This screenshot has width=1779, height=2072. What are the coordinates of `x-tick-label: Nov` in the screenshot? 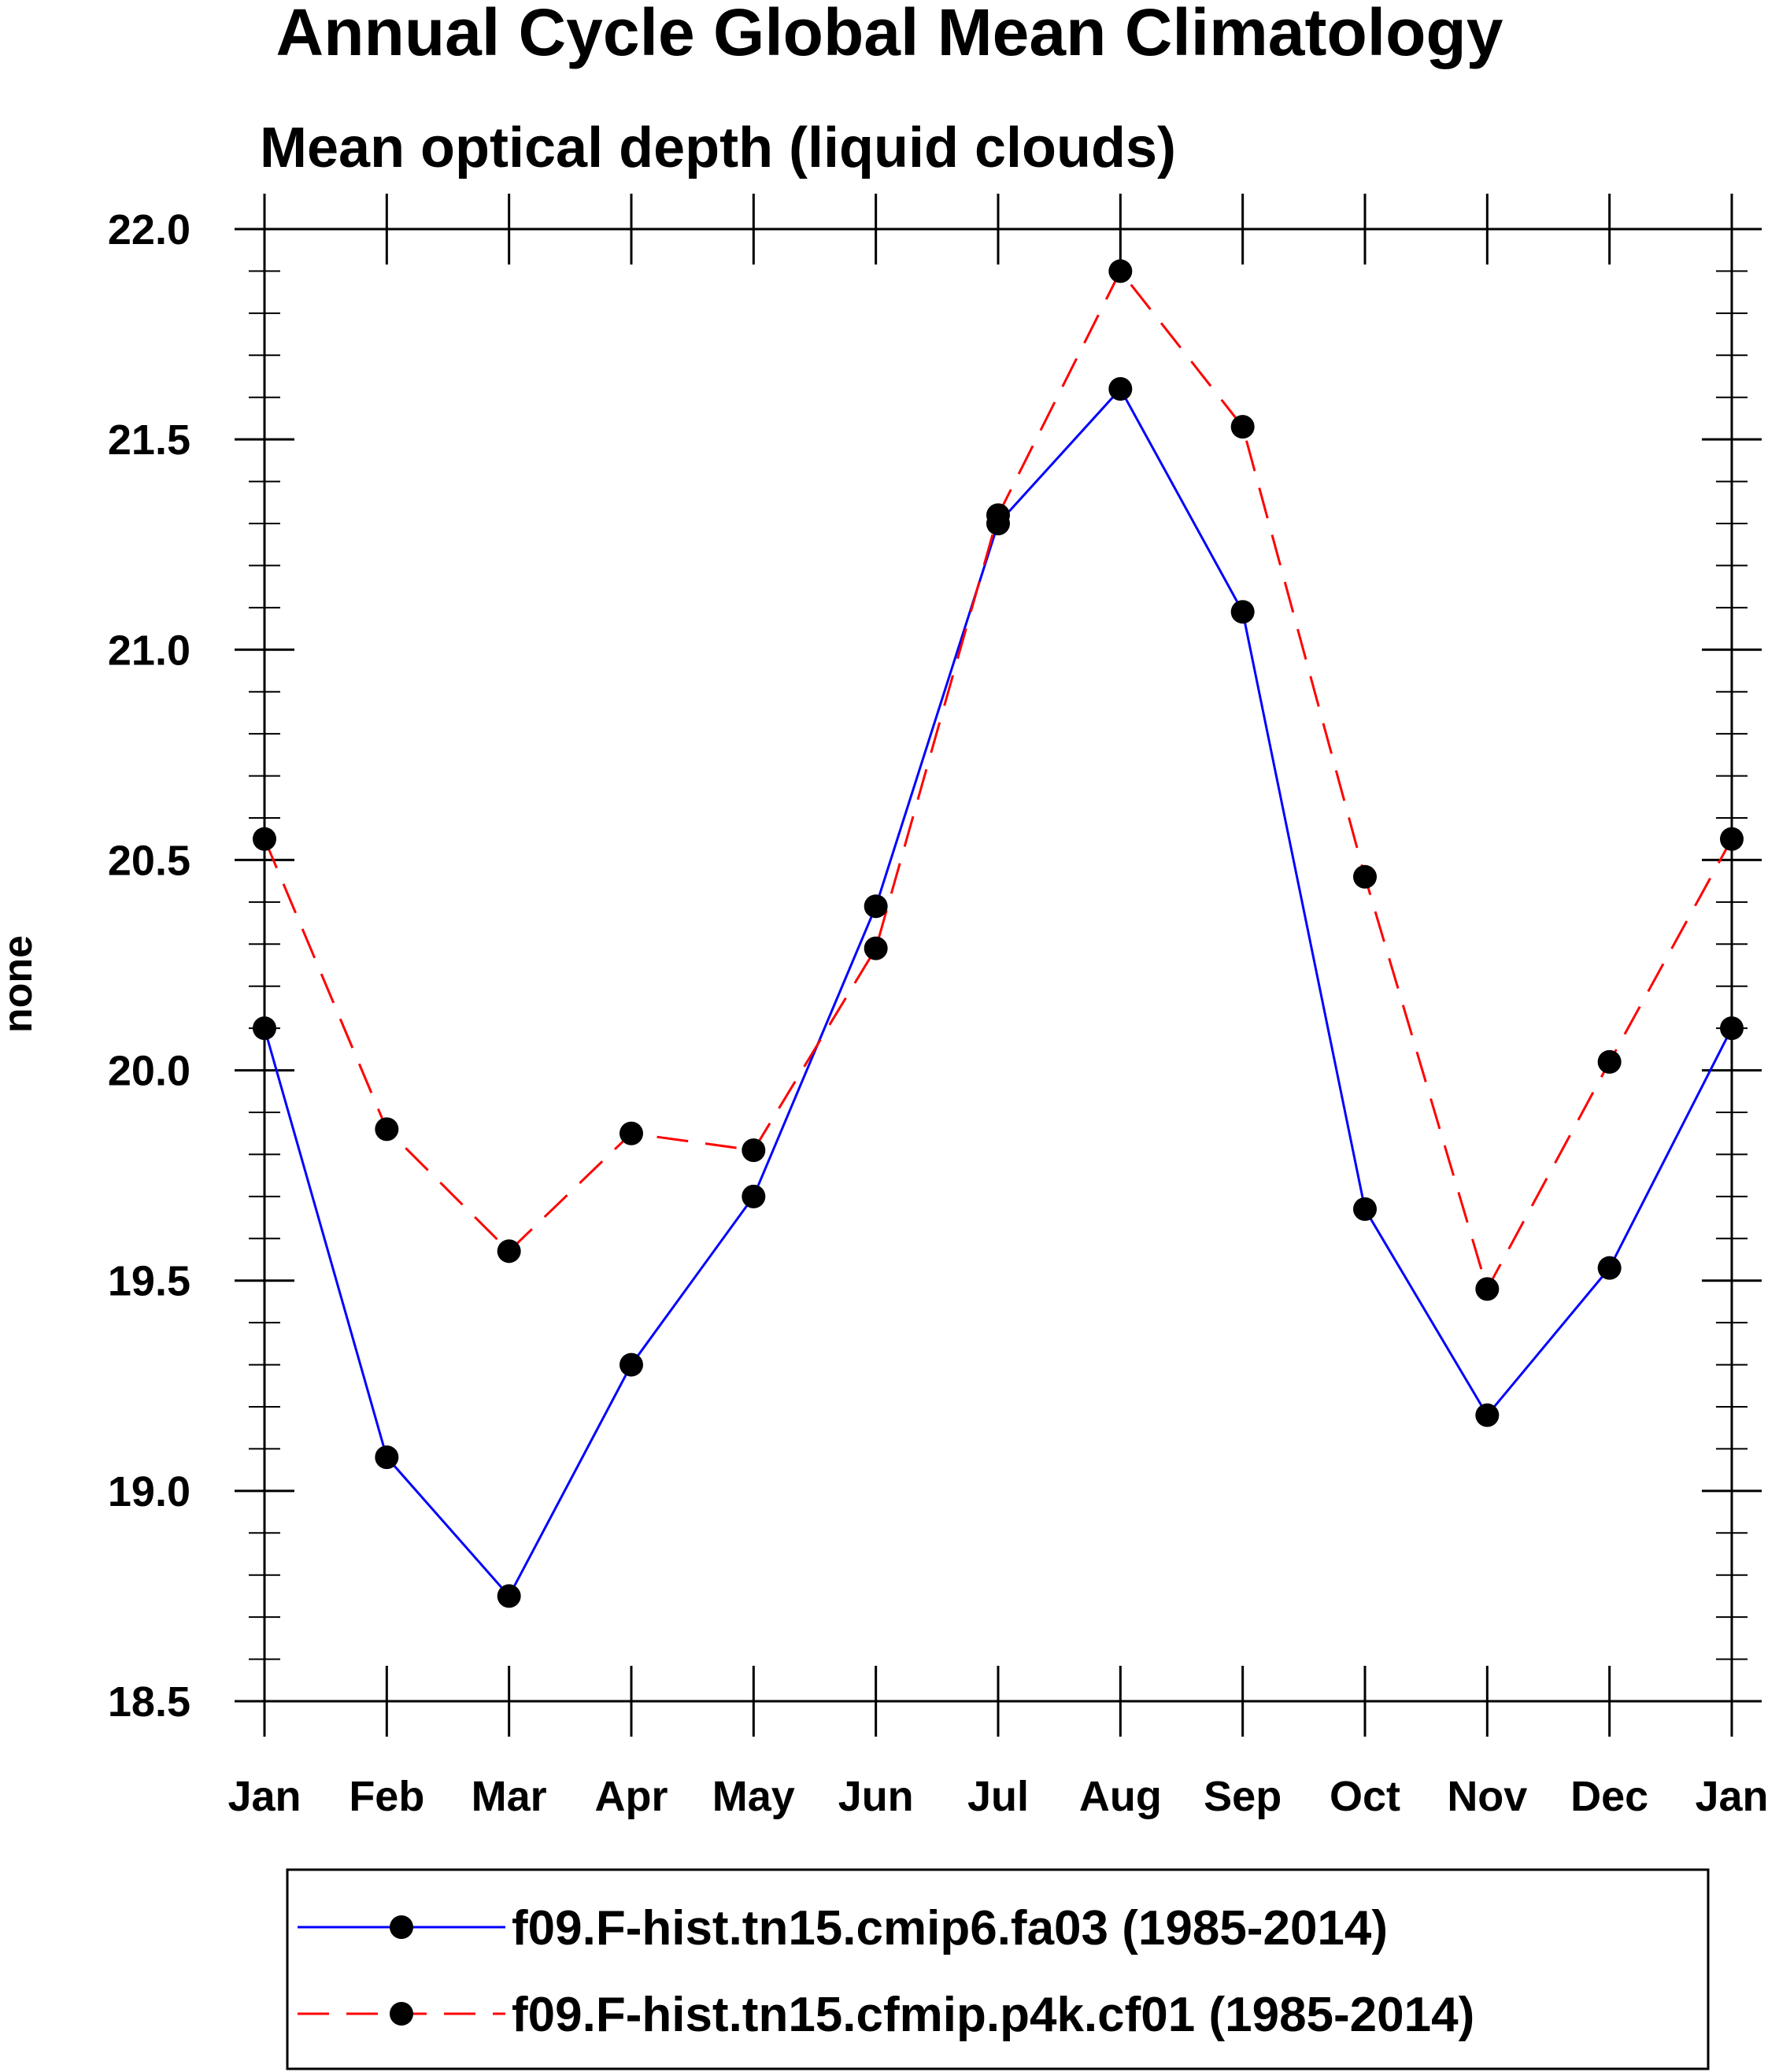 It's located at (1487, 1796).